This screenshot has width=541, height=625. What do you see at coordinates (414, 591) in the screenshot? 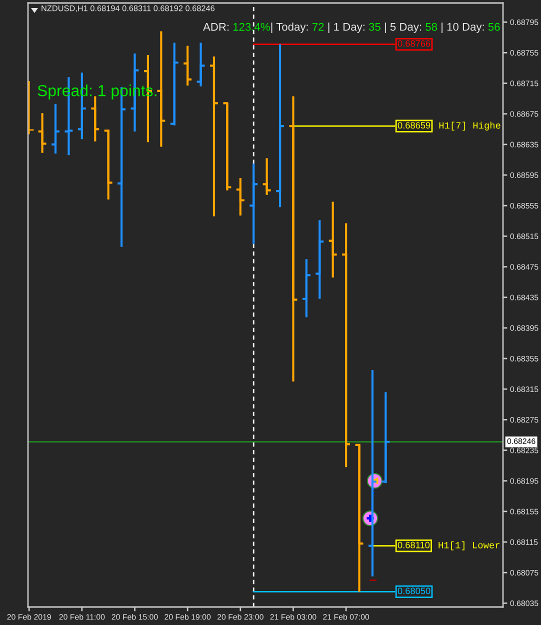
I see `data-label: 0.68050` at bounding box center [414, 591].